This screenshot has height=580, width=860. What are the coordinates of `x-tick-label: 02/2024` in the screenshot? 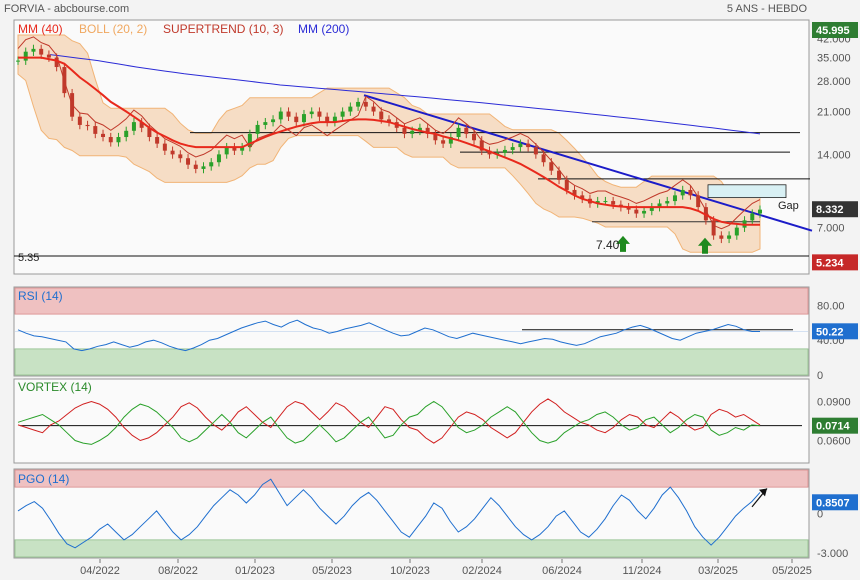 It's located at (482, 571).